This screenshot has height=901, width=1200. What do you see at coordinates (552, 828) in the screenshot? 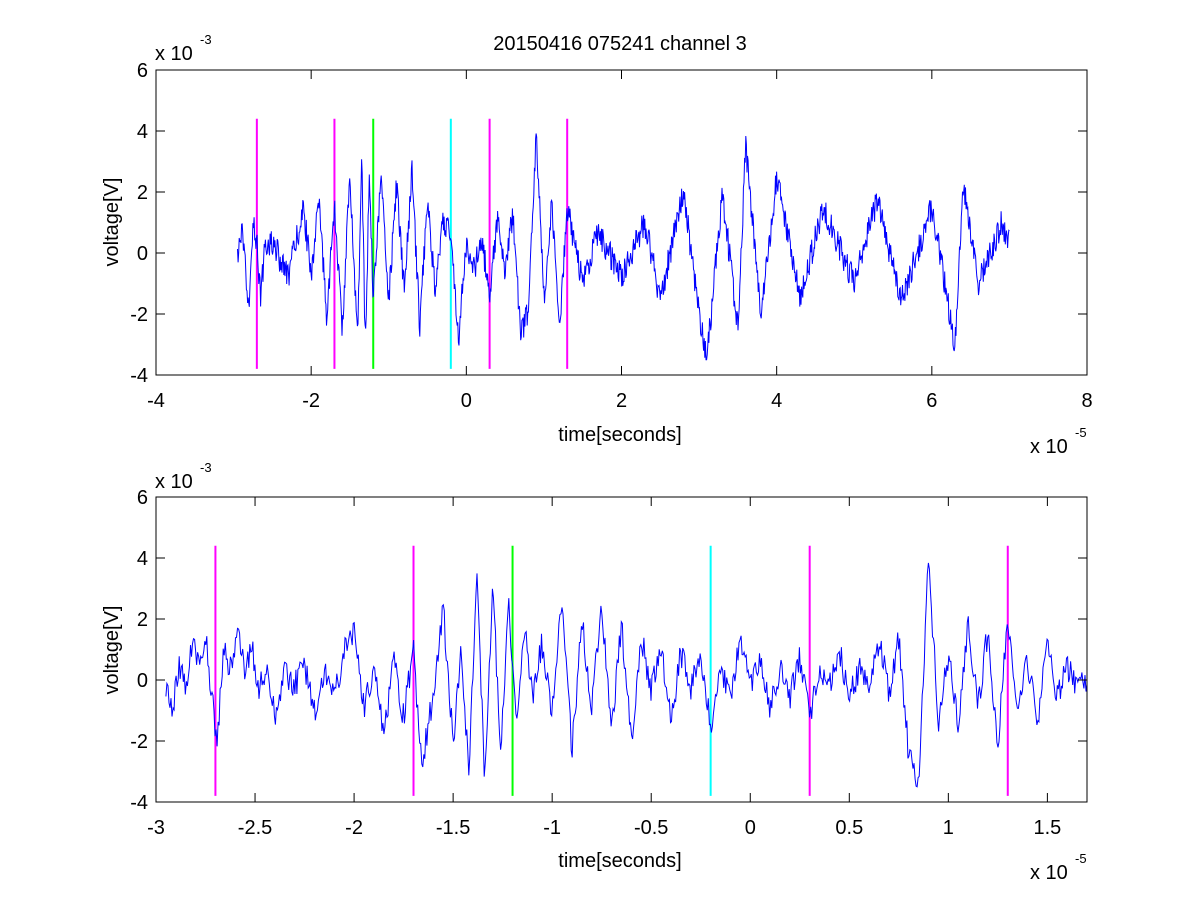
I see `x-tick-label: -1` at bounding box center [552, 828].